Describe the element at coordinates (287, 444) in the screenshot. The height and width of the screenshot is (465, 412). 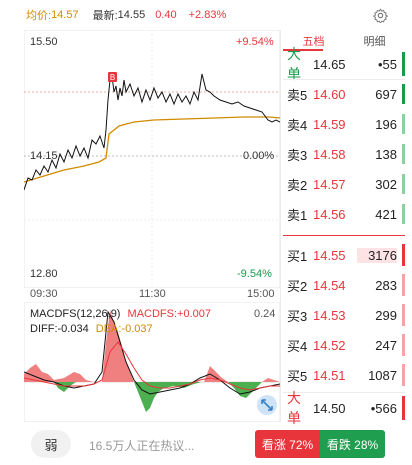
I see `bullish-button: 看涨 72%` at that location.